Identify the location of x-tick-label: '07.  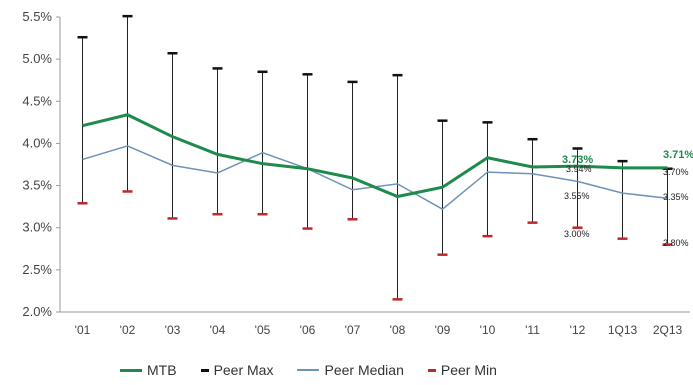
(353, 330).